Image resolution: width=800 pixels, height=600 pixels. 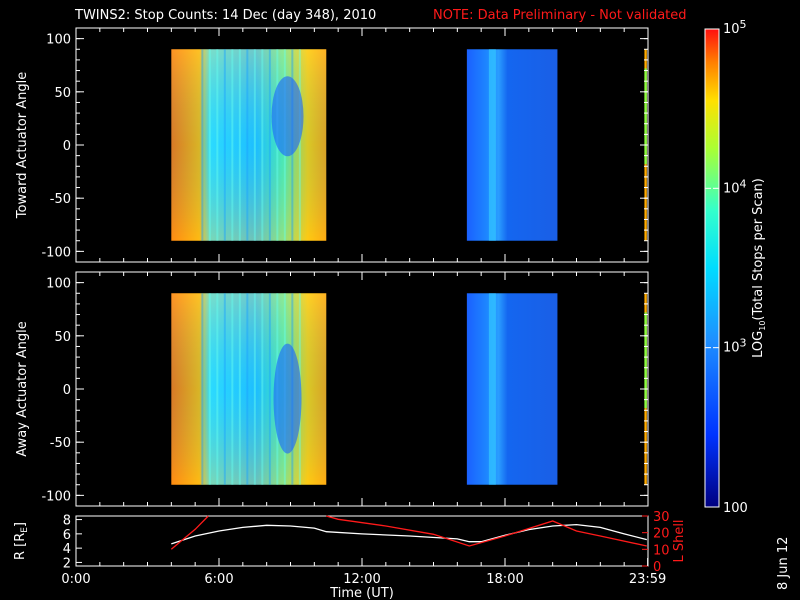 What do you see at coordinates (735, 186) in the screenshot?
I see `colorbar-tick-label: 10⁴` at bounding box center [735, 186].